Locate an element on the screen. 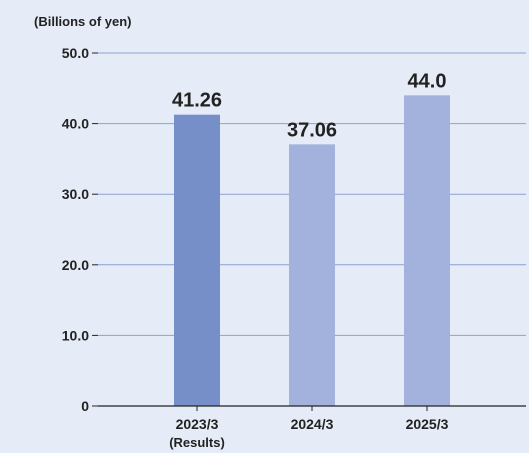  y-tick-label: 10.0 is located at coordinates (75, 335).